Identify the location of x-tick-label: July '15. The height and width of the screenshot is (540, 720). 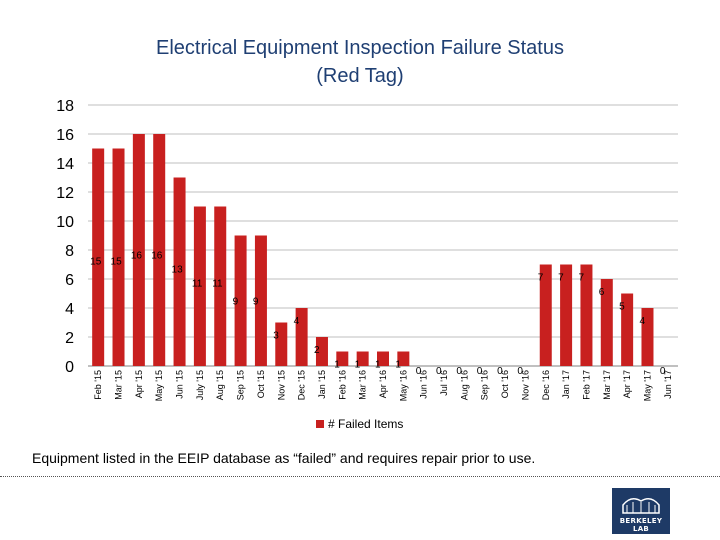
(200, 385).